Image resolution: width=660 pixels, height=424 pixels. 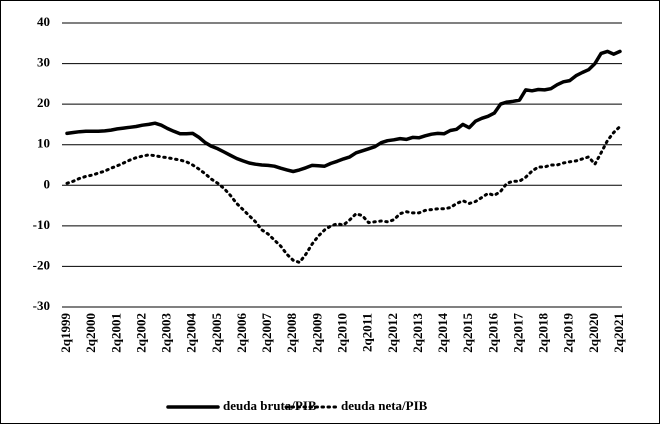 I want to click on y-tick-label: -10, so click(x=41, y=224).